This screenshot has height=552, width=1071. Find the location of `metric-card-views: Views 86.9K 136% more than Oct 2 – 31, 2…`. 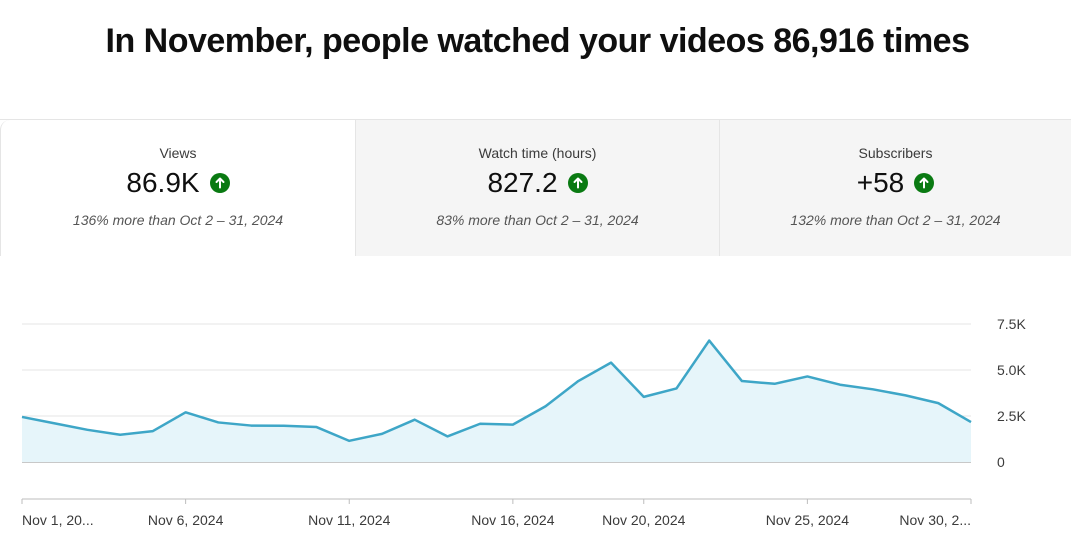

metric-card-views: Views 86.9K 136% more than Oct 2 – 31, 2… is located at coordinates (177, 188).